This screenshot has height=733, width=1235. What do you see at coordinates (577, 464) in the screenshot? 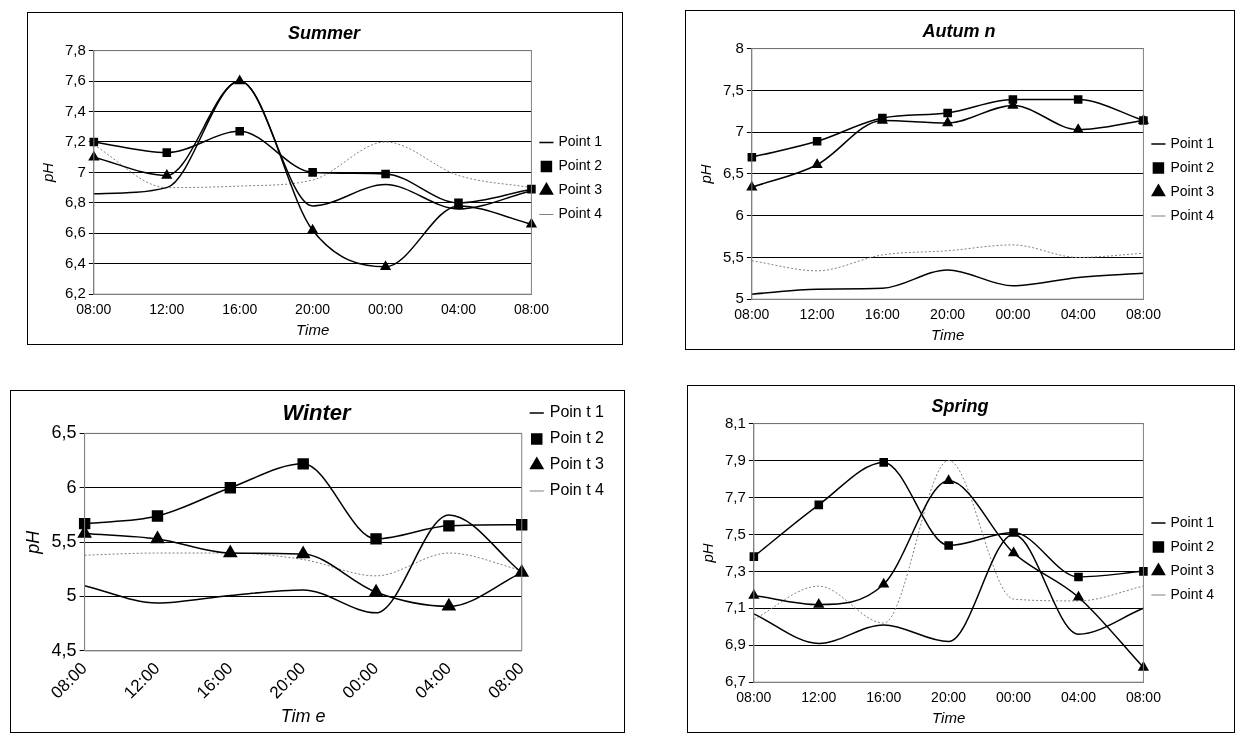
I see `legend-label: Poin t 3` at bounding box center [577, 464].